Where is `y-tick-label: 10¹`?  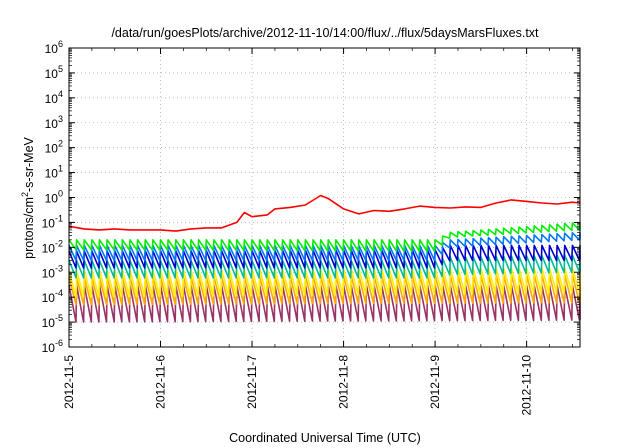 y-tick-label: 10¹ is located at coordinates (54, 172).